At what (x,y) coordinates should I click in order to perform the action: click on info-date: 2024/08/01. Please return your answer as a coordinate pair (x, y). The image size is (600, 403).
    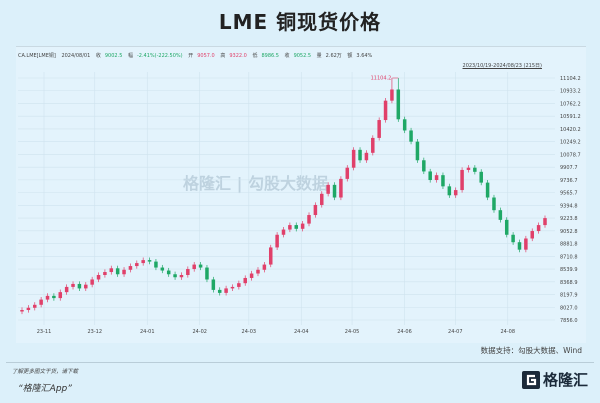
    Looking at the image, I should click on (76, 56).